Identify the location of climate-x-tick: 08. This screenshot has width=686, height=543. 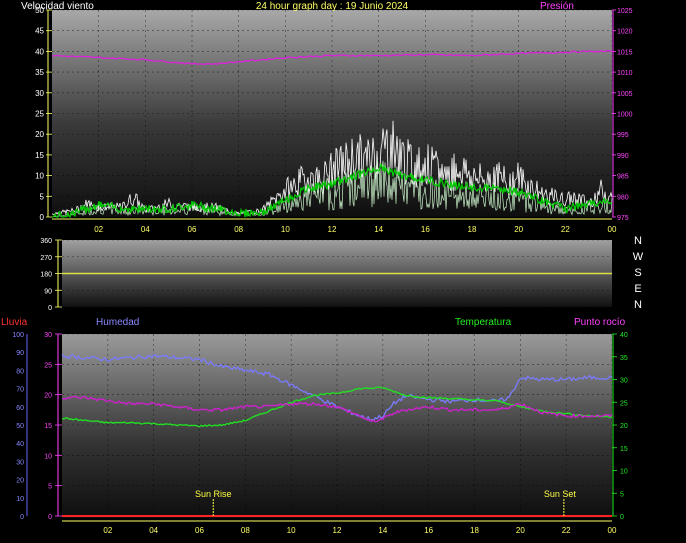
(245, 530).